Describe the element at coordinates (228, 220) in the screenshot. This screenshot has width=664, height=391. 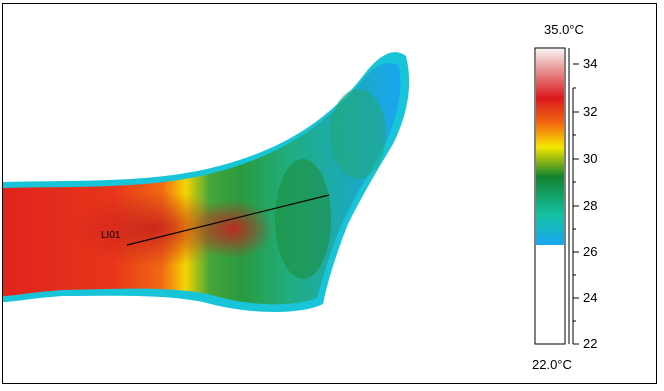
I see `measurement-line` at that location.